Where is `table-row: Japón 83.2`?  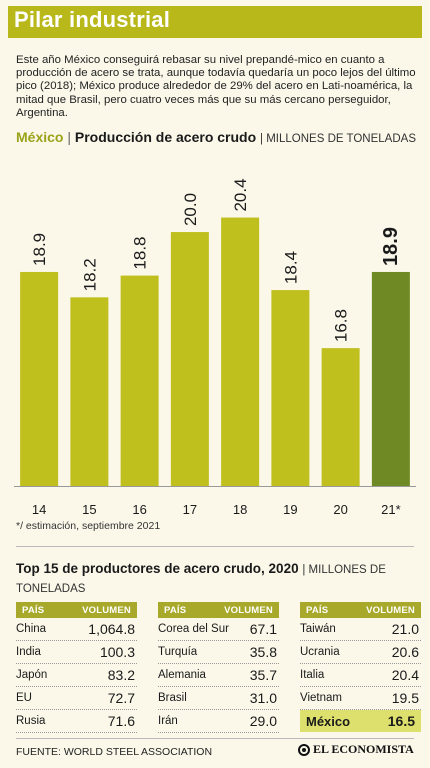
table-row: Japón 83.2 is located at coordinates (76, 675).